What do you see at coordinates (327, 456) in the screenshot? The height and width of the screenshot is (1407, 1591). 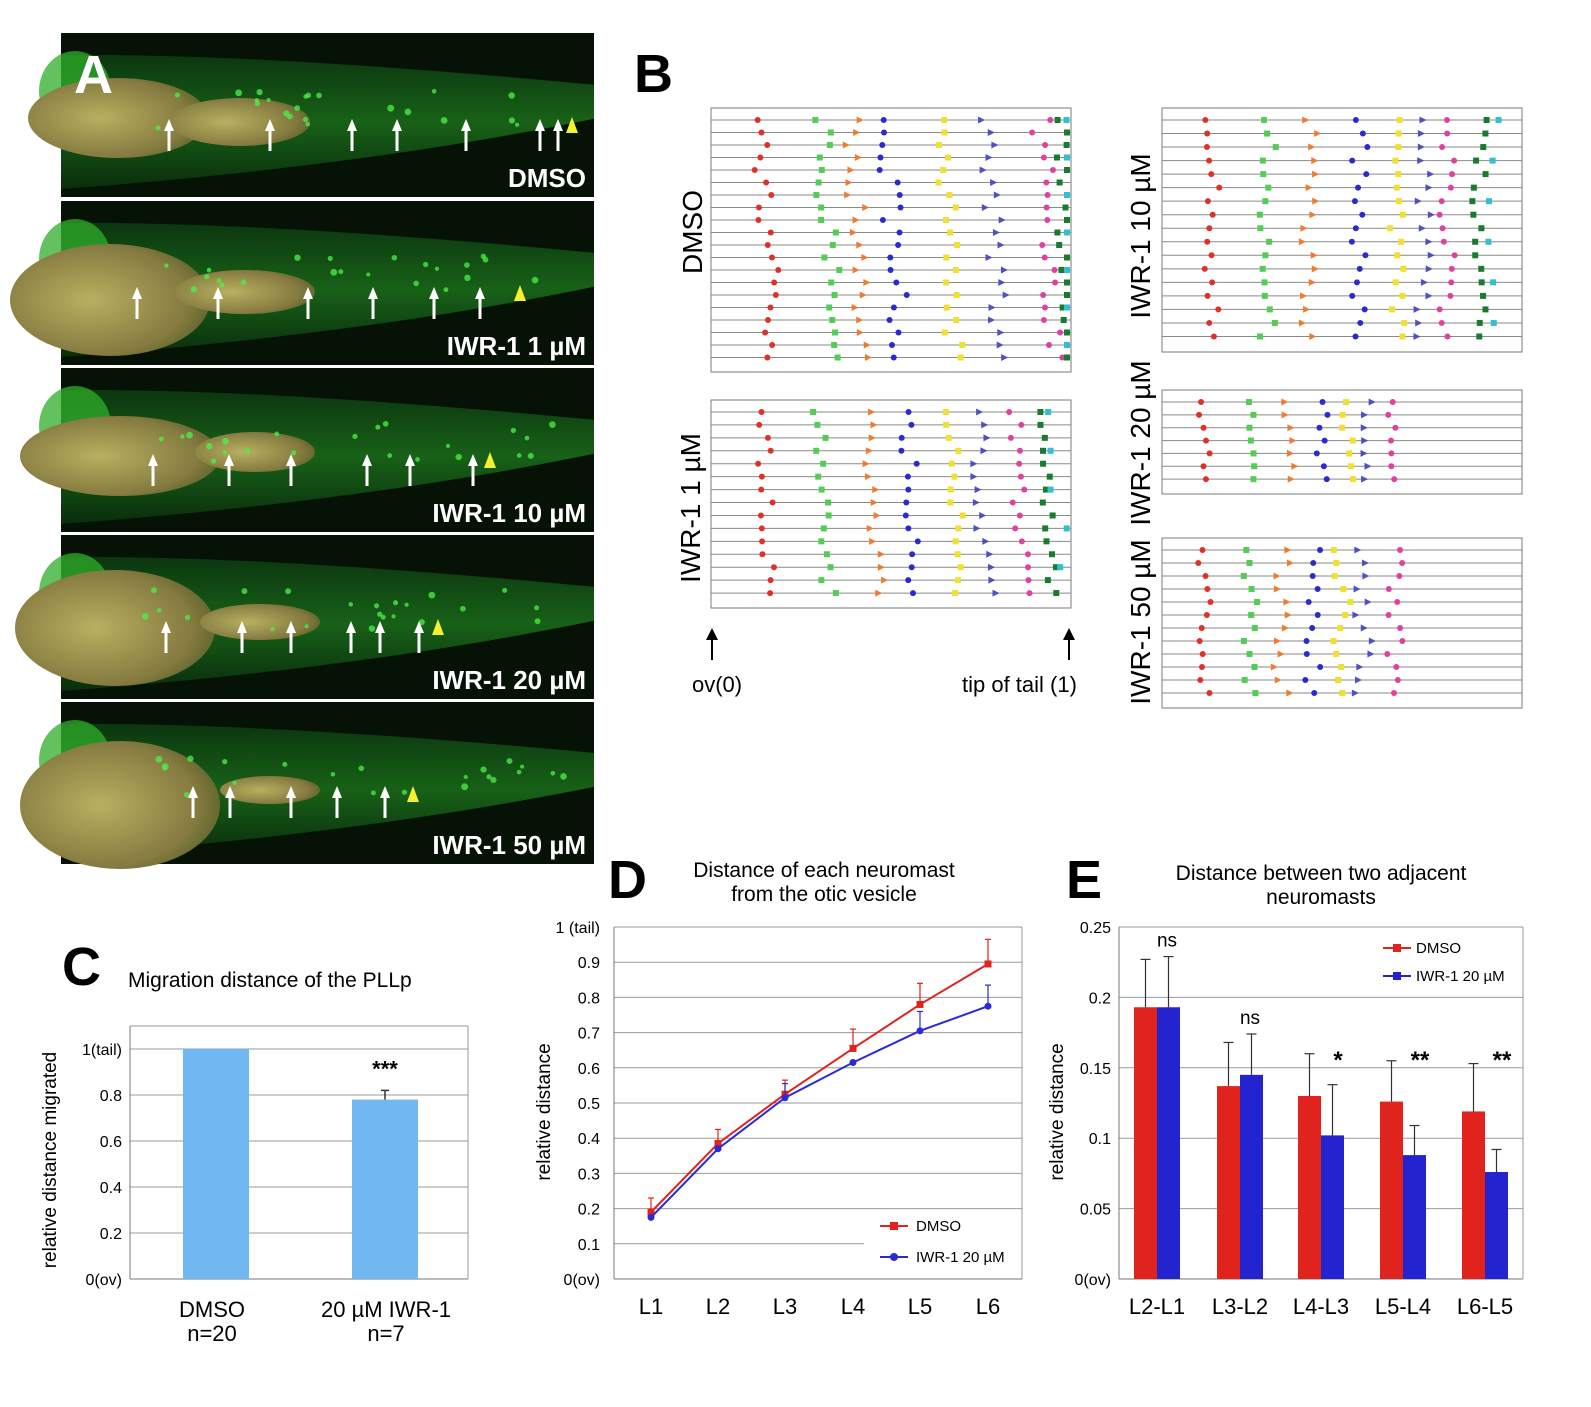 I see `embryo-body` at bounding box center [327, 456].